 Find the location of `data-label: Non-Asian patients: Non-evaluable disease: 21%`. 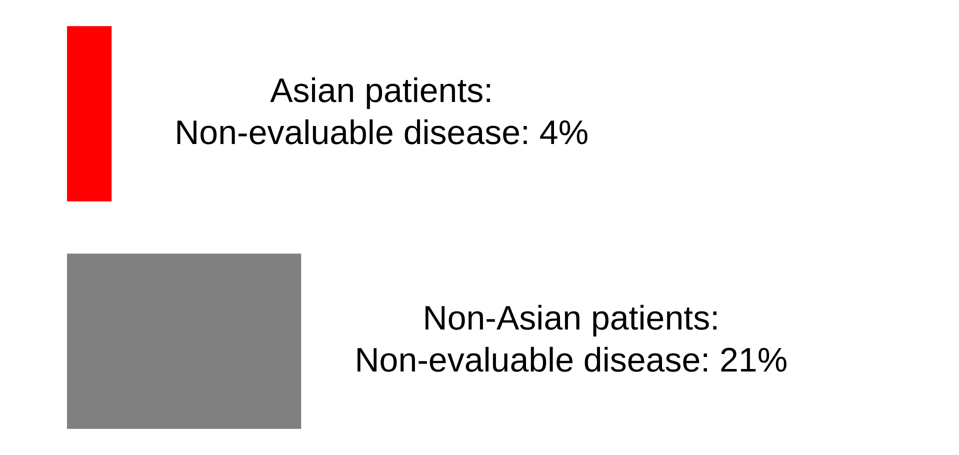

data-label: Non-Asian patients: Non-evaluable disease: 21% is located at coordinates (571, 340).